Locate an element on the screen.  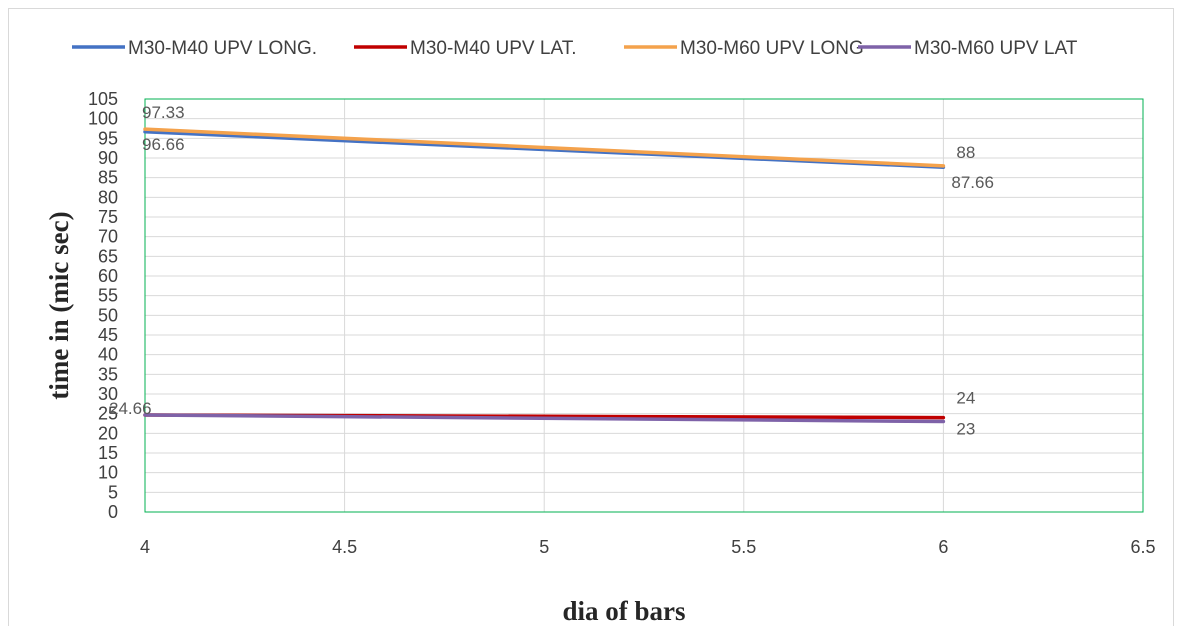
x-axis: 4 4.5 5 5.5 6 6.5 is located at coordinates (648, 547).